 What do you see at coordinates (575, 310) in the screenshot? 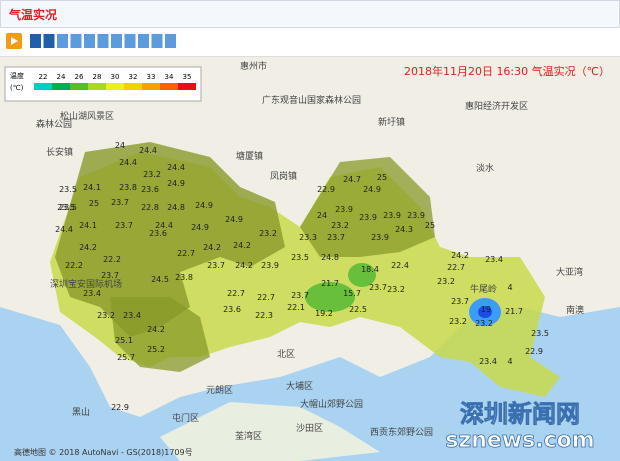
I see `place-label: 南澳` at bounding box center [575, 310].